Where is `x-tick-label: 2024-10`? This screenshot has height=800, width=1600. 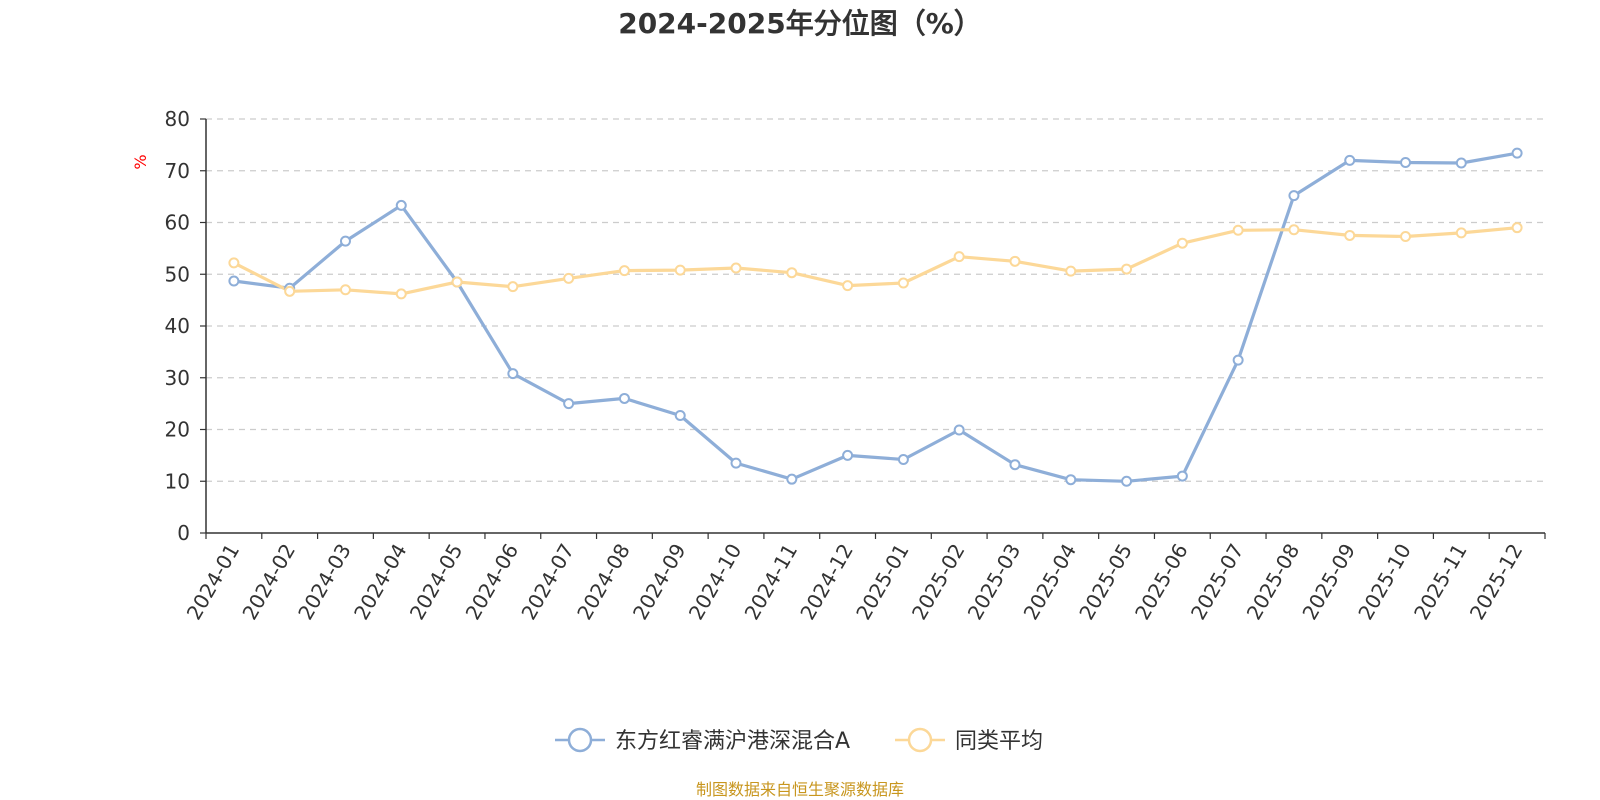 x-tick-label: 2024-10 is located at coordinates (715, 582).